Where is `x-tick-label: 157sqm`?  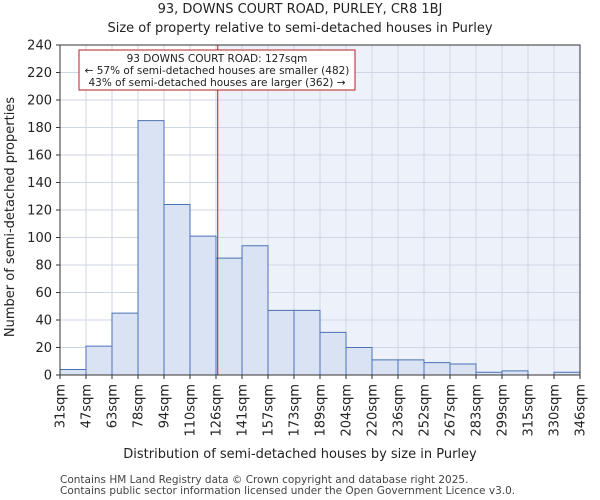
x-tick-label: 157sqm is located at coordinates (269, 410).